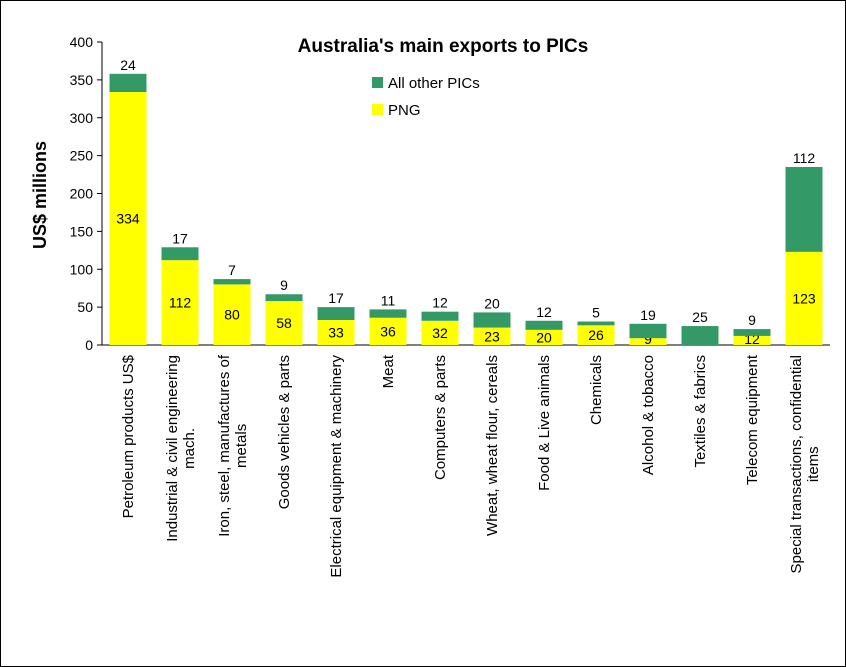 The width and height of the screenshot is (846, 667). Describe the element at coordinates (752, 419) in the screenshot. I see `x-tick-label: Telecom equipment` at that location.